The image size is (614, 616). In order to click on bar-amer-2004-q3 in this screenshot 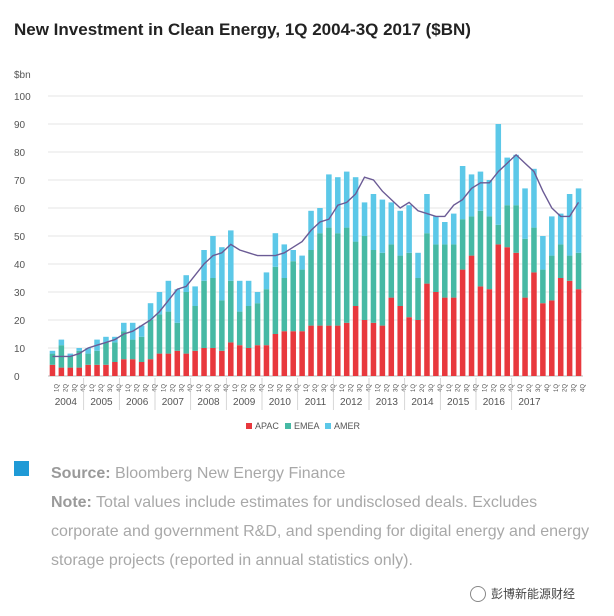, I will do `click(70, 355)`.